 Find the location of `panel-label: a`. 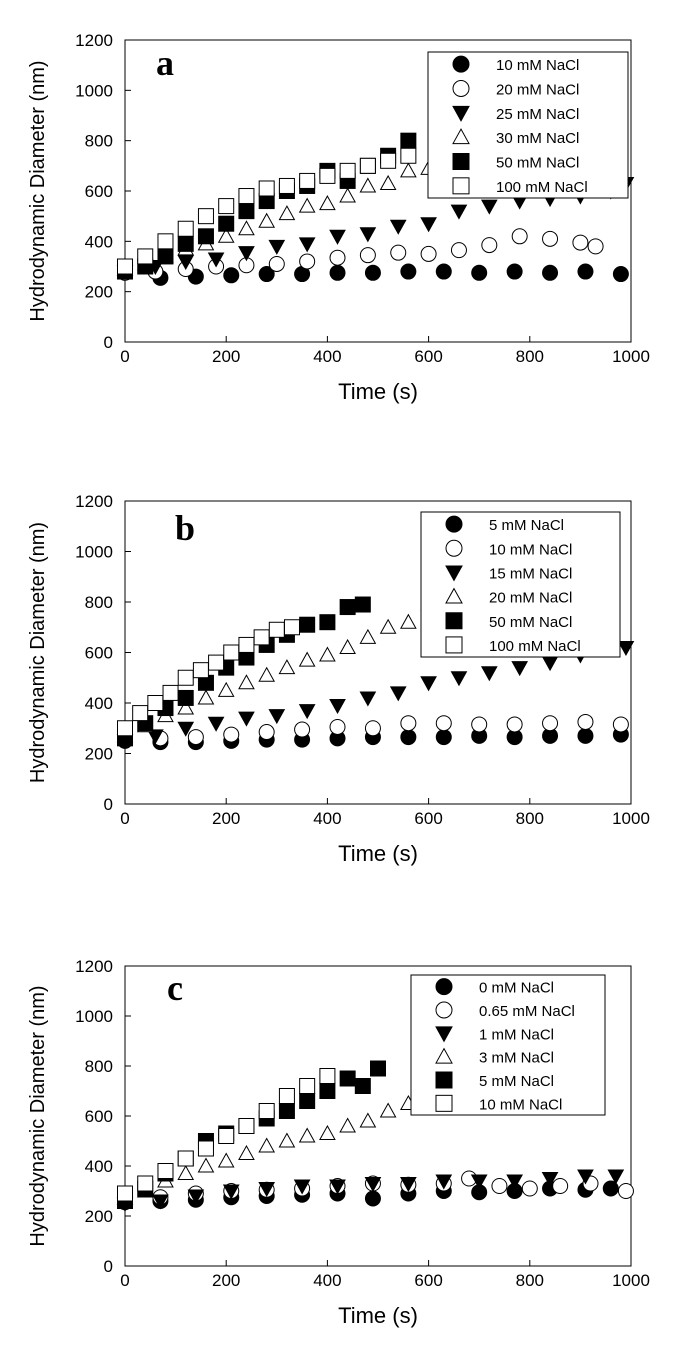

panel-label: a is located at coordinates (165, 63).